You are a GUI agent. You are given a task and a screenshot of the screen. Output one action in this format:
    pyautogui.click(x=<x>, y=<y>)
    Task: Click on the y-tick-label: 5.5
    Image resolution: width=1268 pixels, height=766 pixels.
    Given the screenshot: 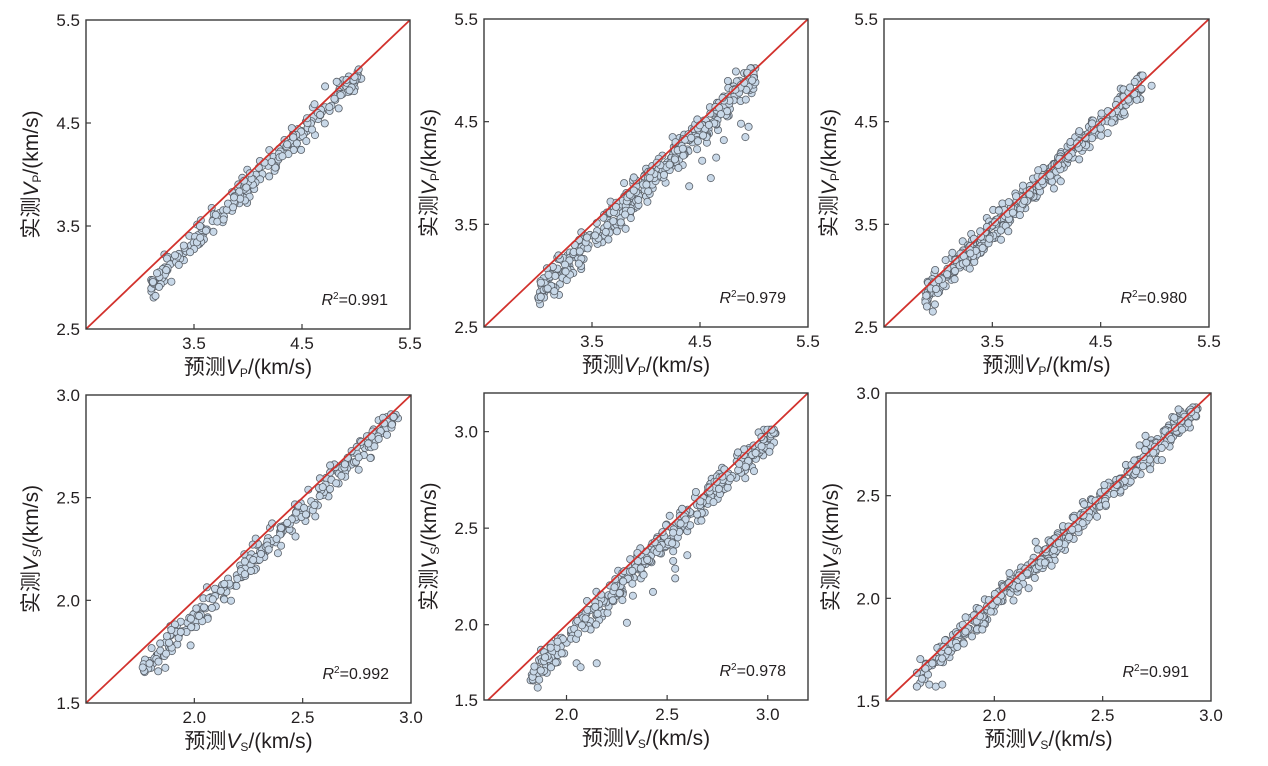 What is the action you would take?
    pyautogui.click(x=466, y=19)
    